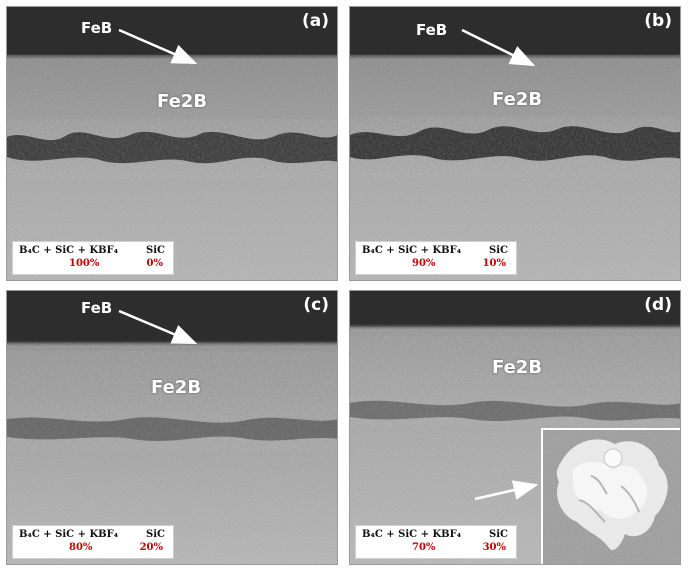  I want to click on composition-legend: B₄C + SiC + KBF₄ SiC 100% 0%, so click(93, 258).